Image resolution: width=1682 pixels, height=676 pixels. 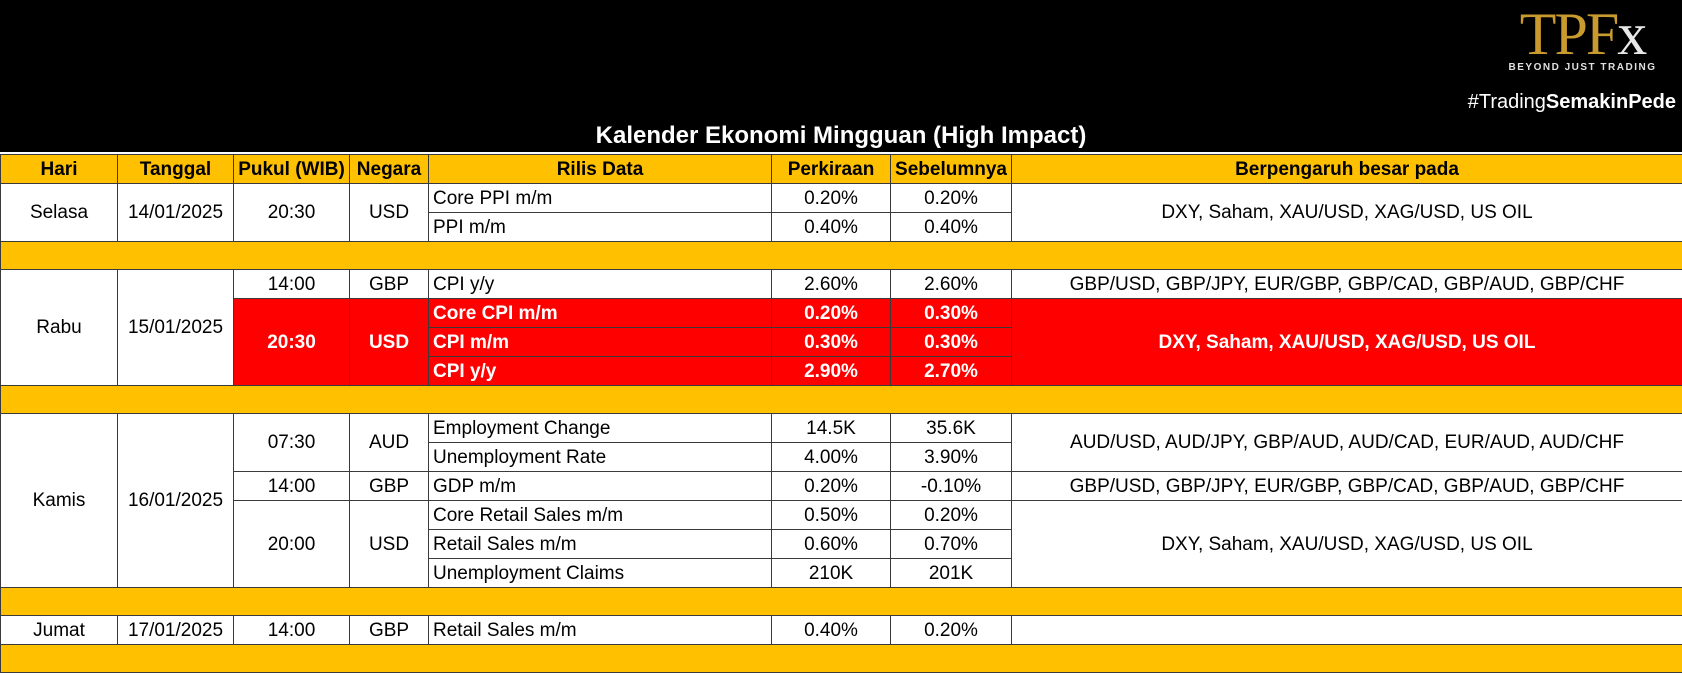 I want to click on tpfx-logo: TPFx BEYOND JUST TRADING, so click(x=1582, y=39).